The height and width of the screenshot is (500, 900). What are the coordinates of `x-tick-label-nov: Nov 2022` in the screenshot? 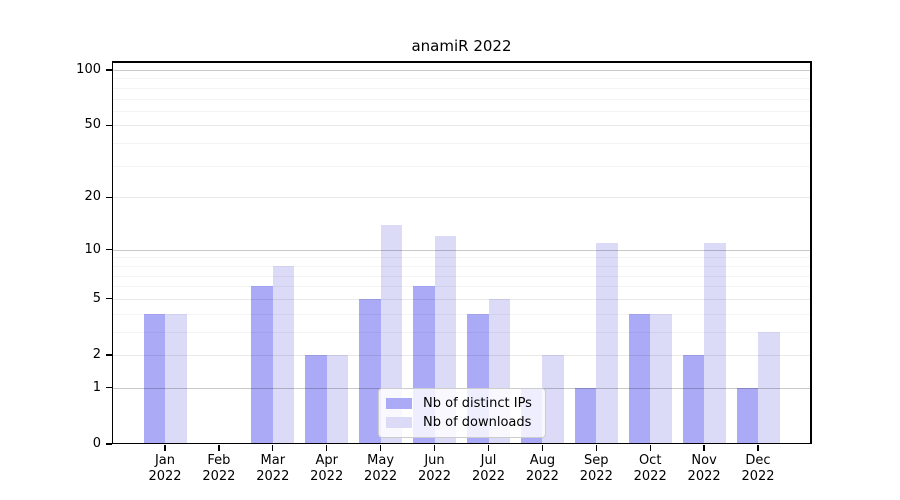 It's located at (704, 468).